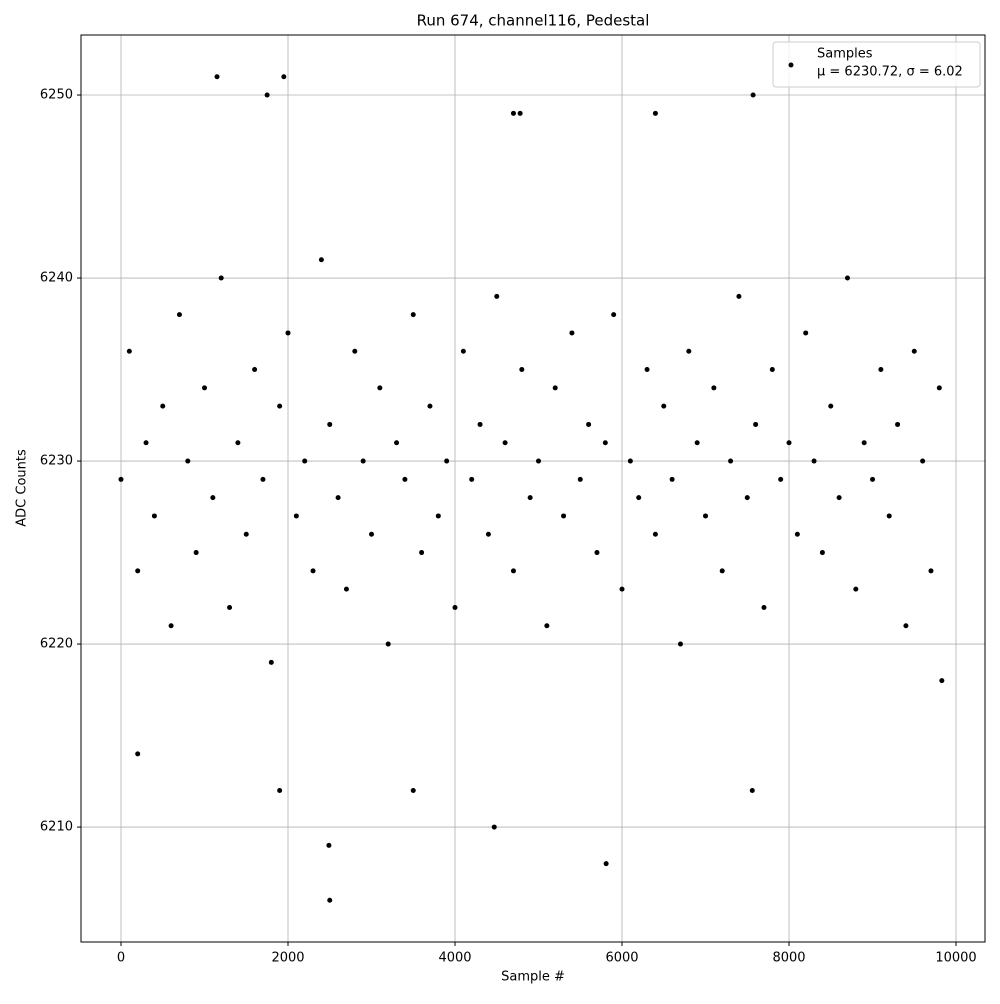  Describe the element at coordinates (955, 958) in the screenshot. I see `x-tick-label: 10000` at that location.